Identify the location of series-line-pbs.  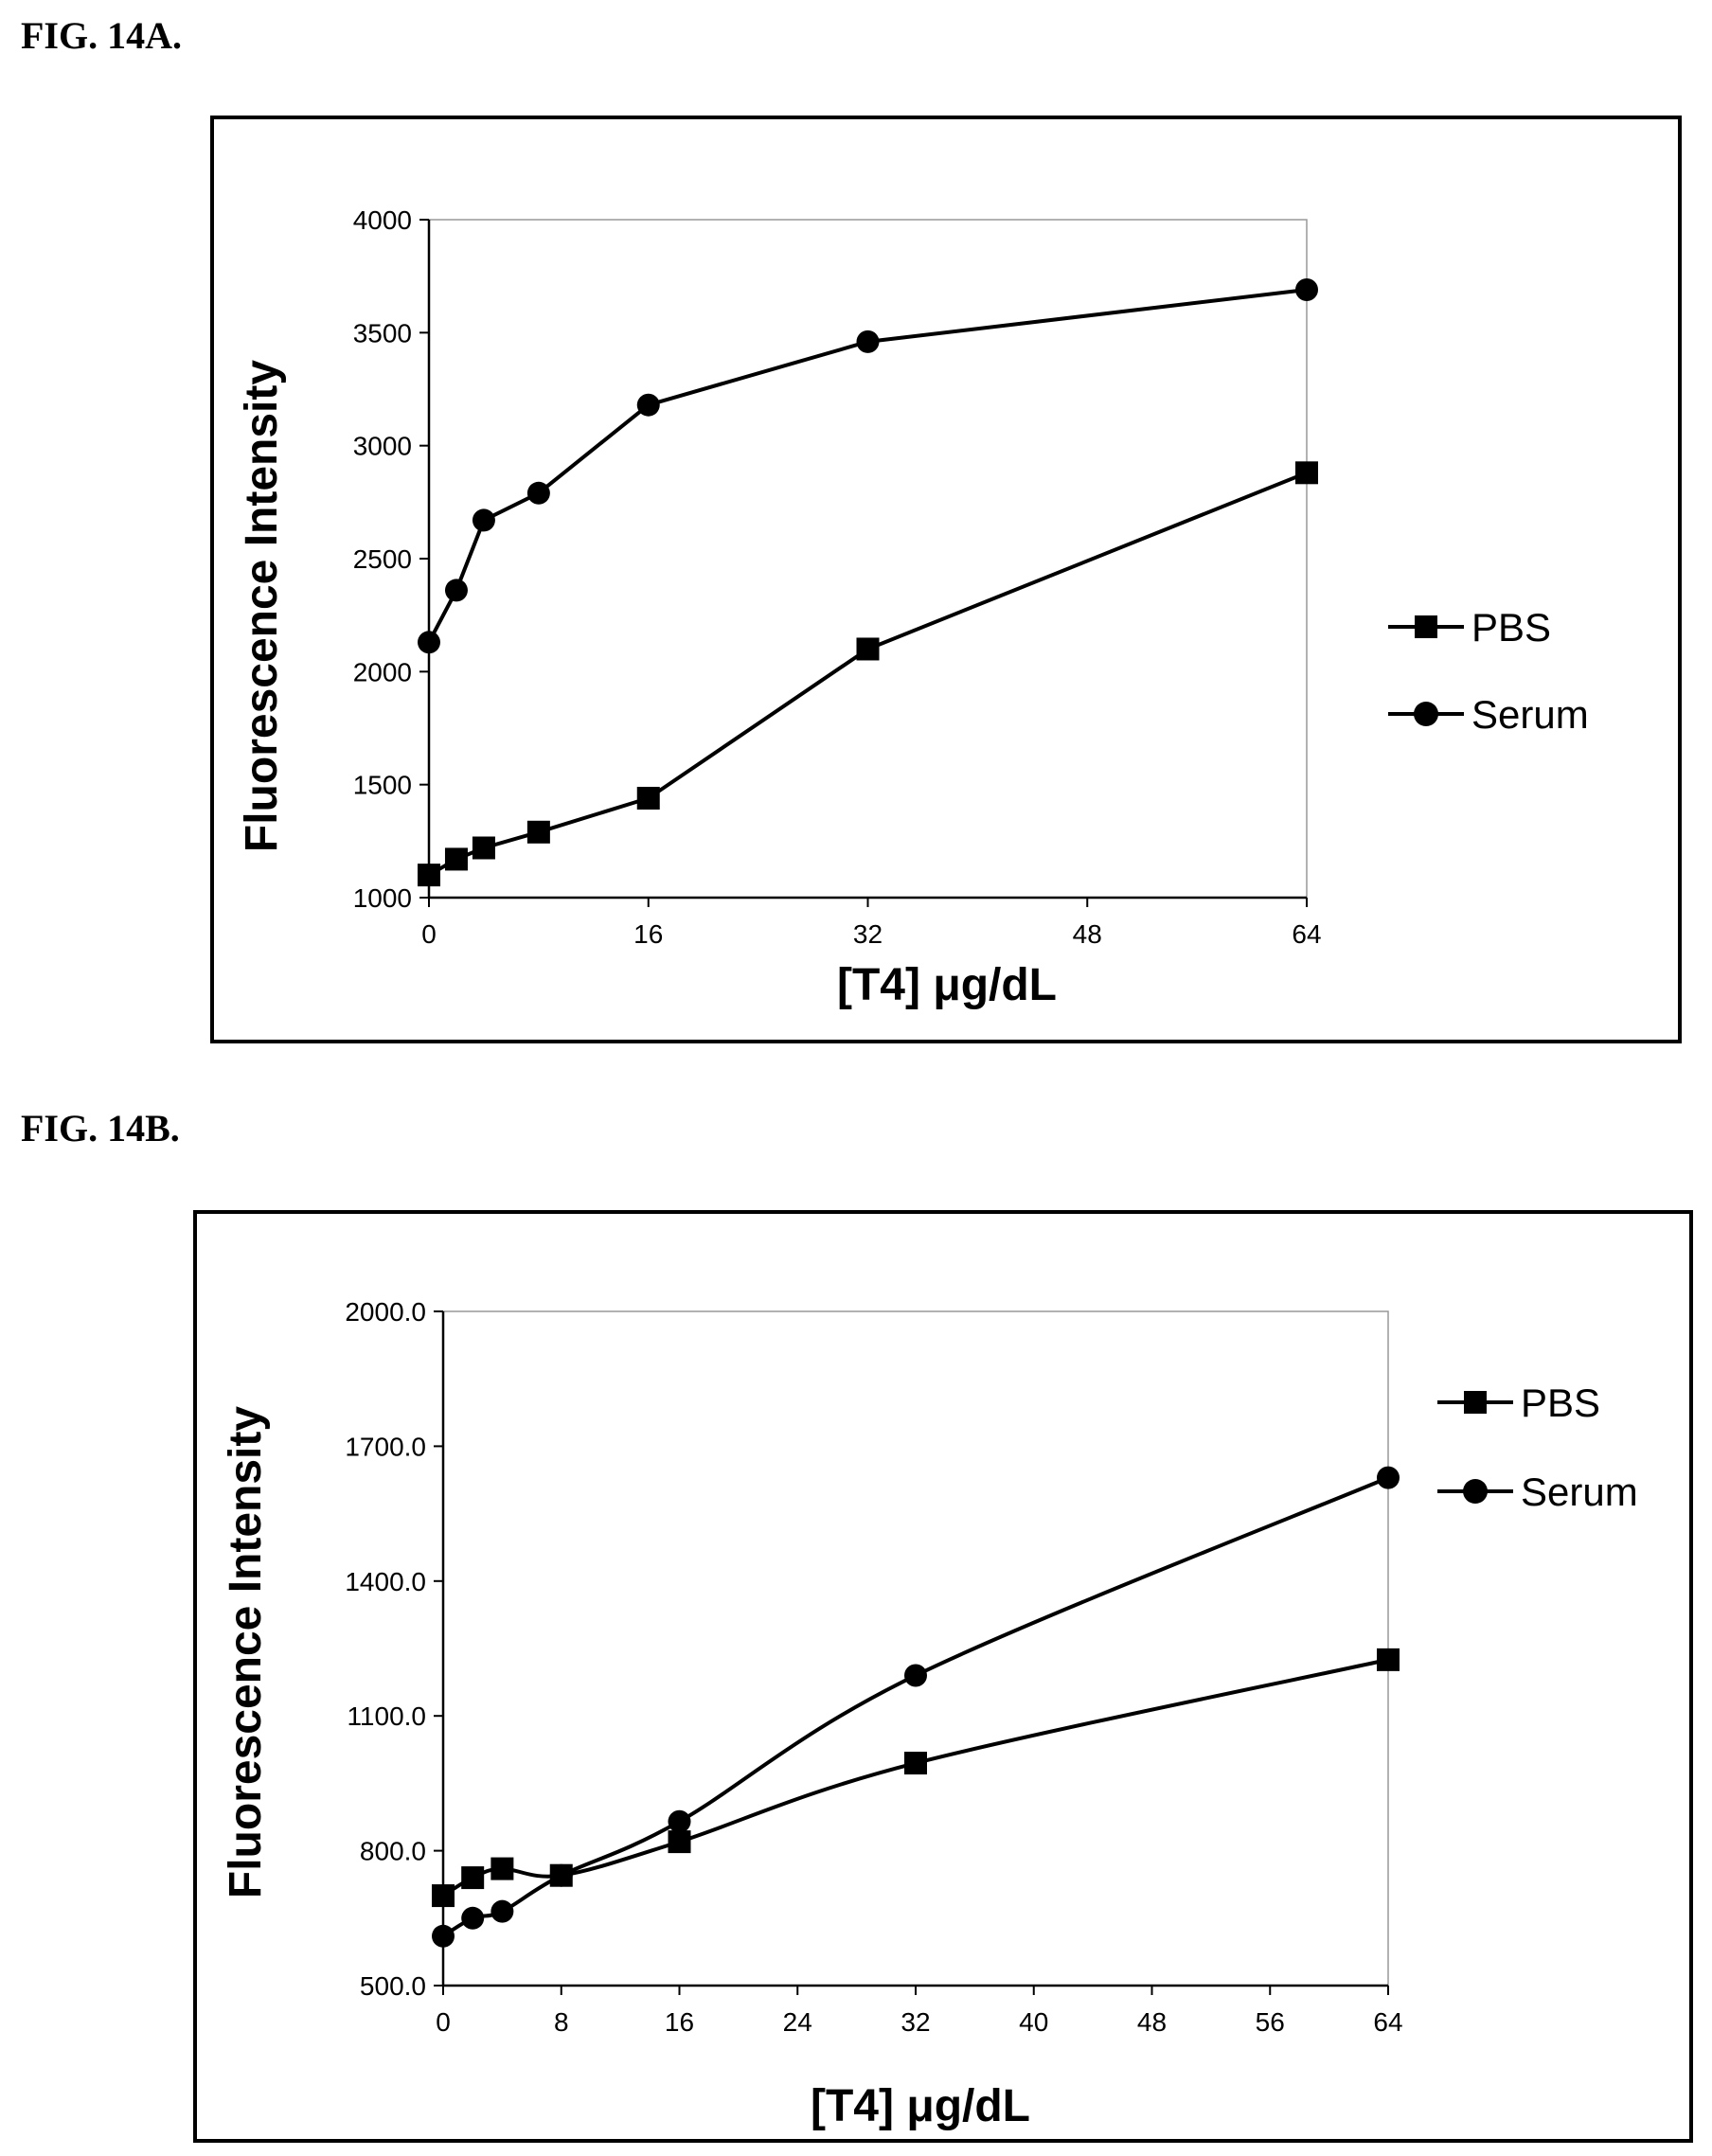
(915, 1777).